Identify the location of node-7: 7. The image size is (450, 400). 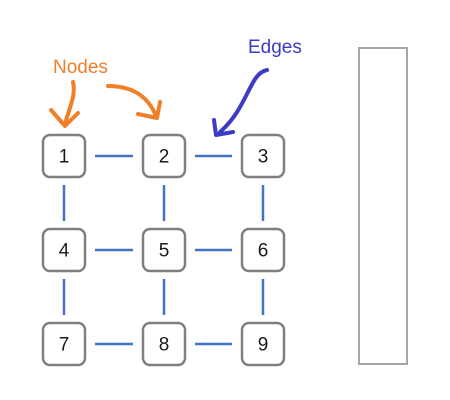
(64, 344).